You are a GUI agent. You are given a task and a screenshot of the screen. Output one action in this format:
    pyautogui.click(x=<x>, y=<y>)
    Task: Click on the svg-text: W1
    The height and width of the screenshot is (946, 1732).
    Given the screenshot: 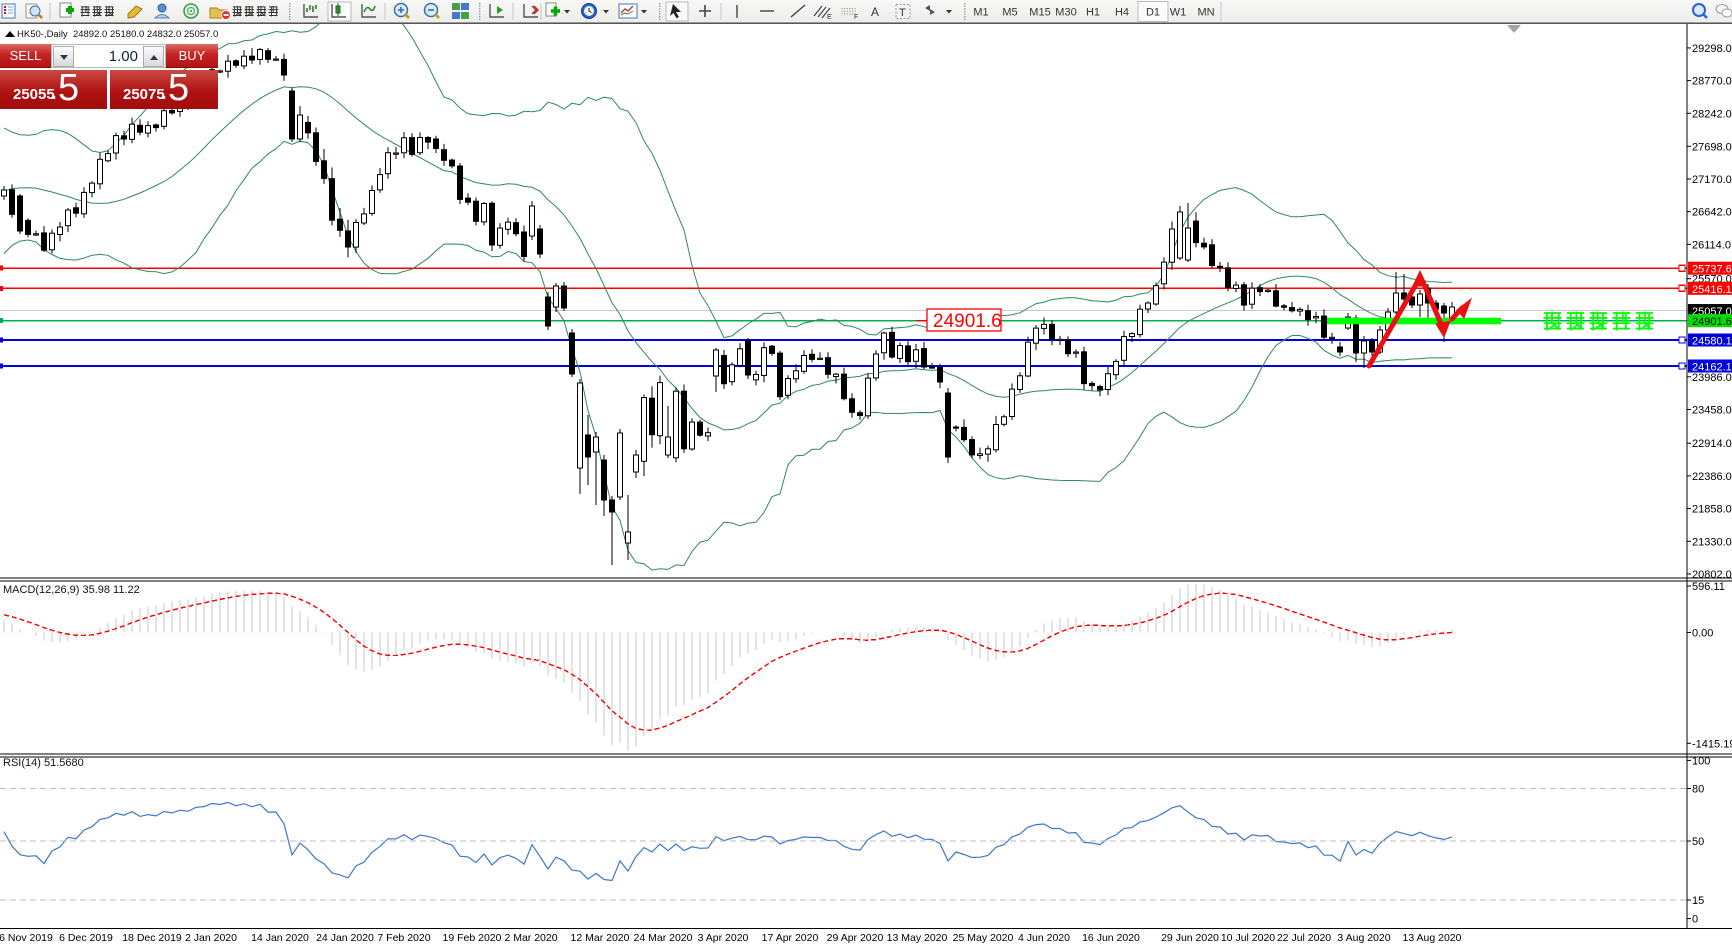 What is the action you would take?
    pyautogui.click(x=1178, y=13)
    